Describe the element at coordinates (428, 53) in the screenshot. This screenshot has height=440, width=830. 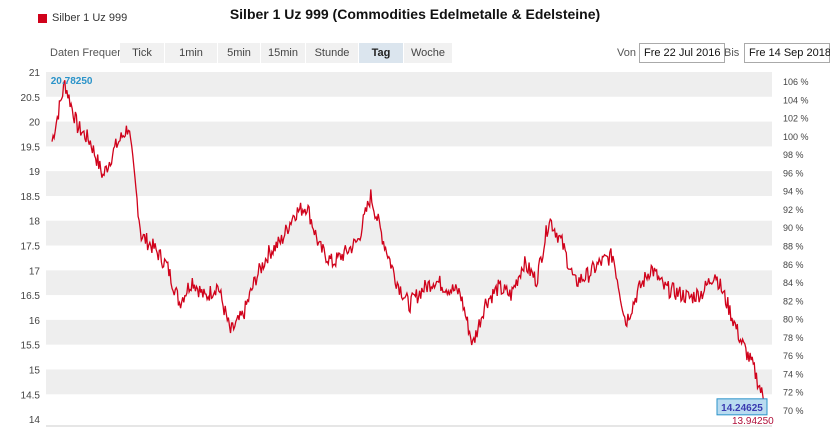
I see `frequency-button-woche: Woche` at that location.